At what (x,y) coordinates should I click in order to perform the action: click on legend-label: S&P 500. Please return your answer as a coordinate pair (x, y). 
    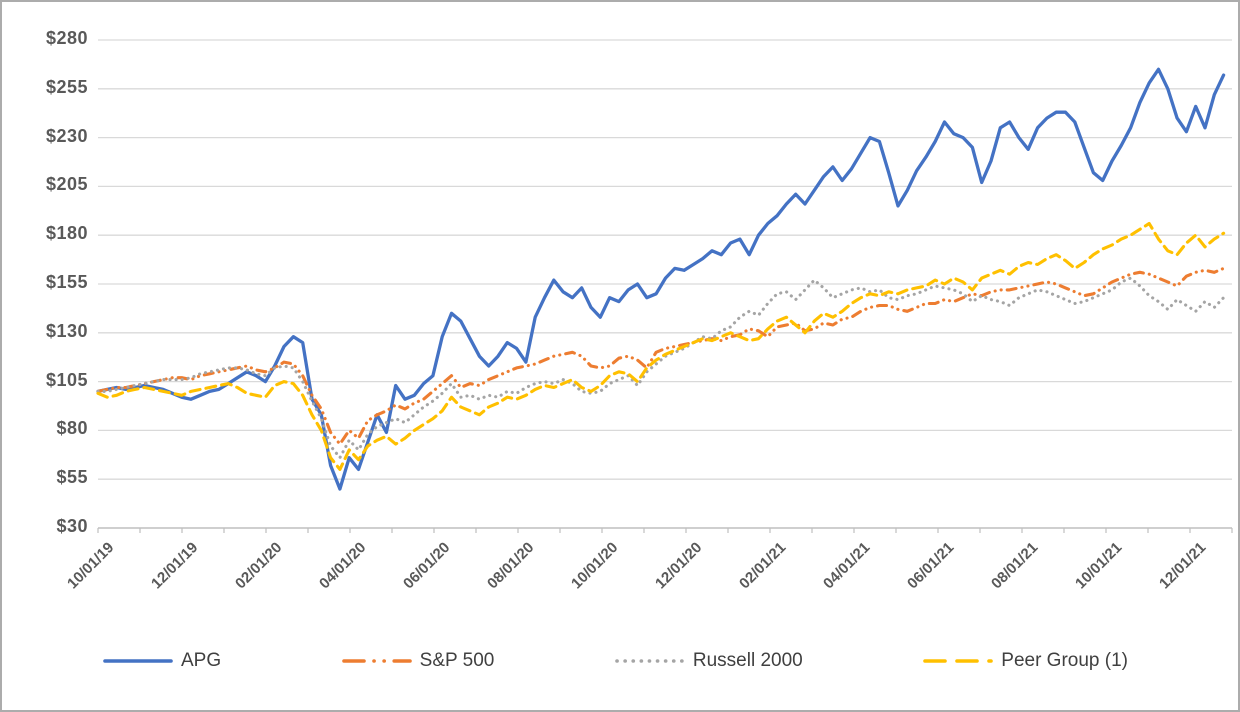
    Looking at the image, I should click on (457, 660).